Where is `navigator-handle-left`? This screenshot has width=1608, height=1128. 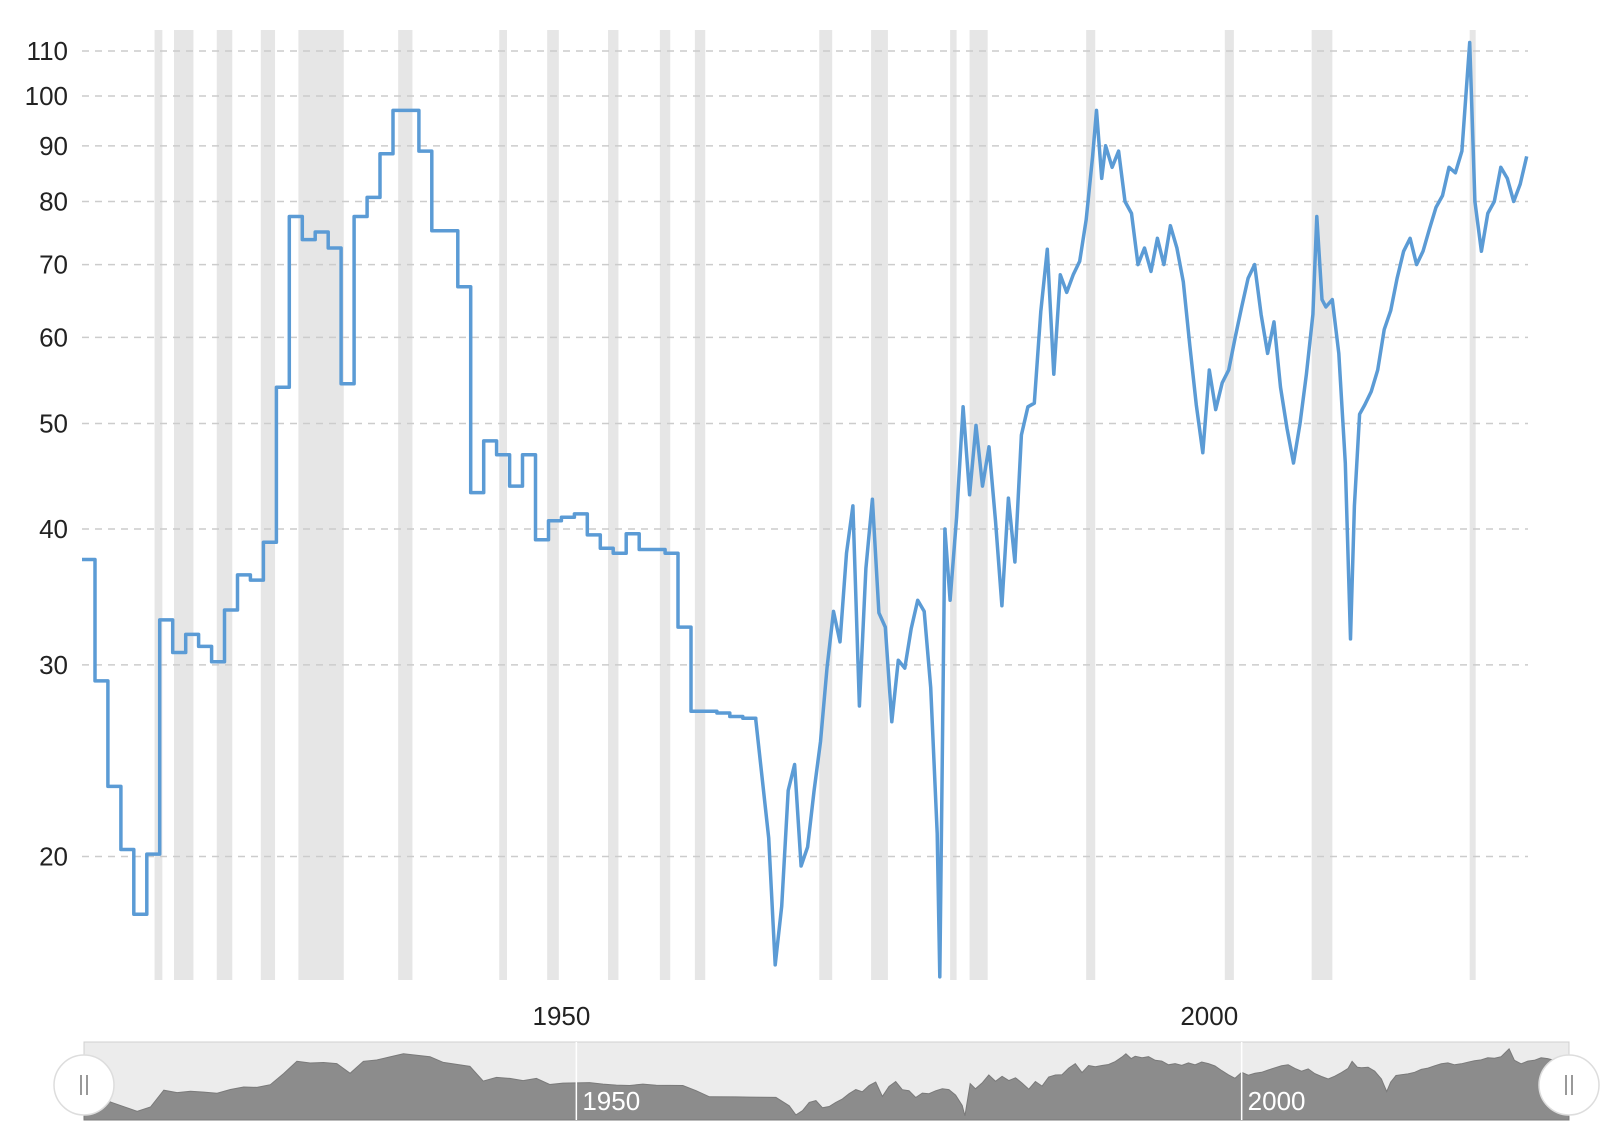
navigator-handle-left is located at coordinates (84, 1085).